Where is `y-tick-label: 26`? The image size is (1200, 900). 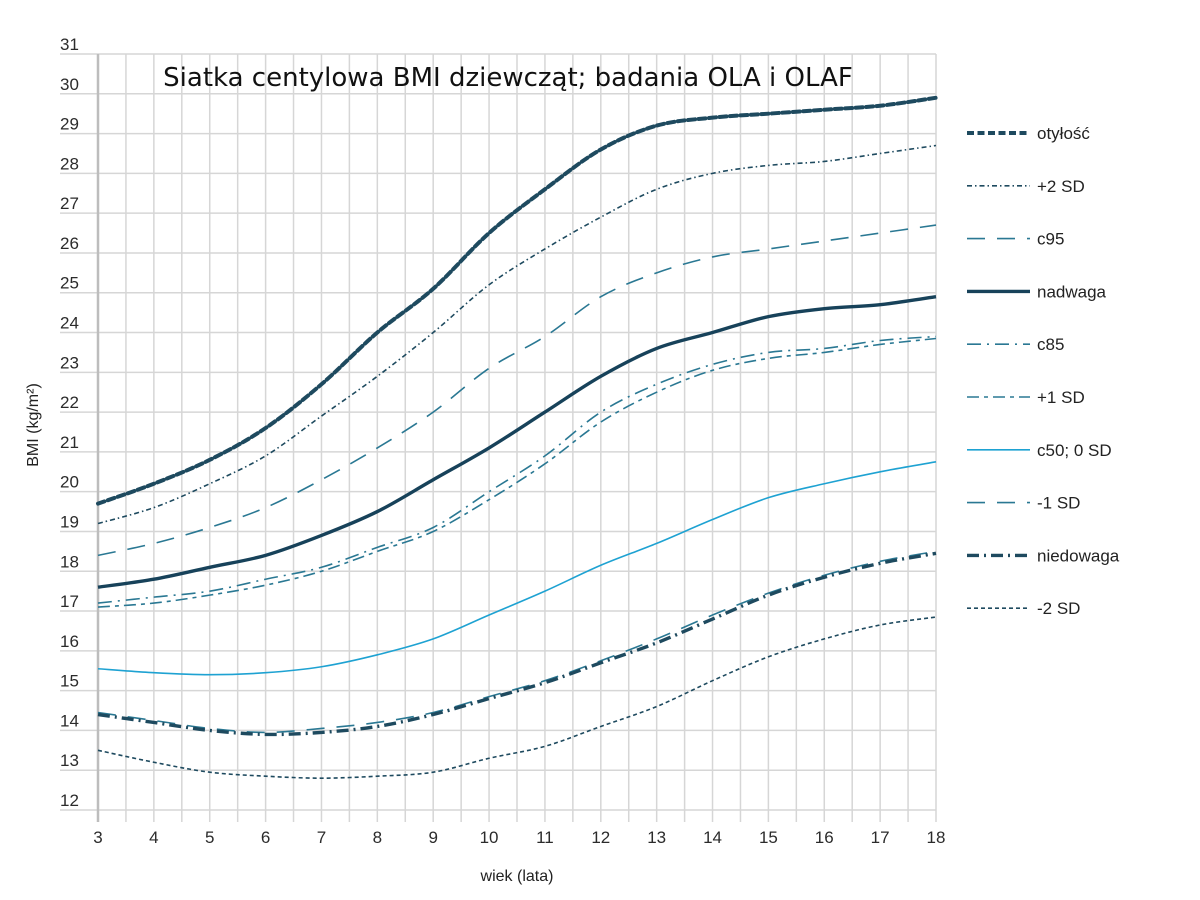 y-tick-label: 26 is located at coordinates (69, 243).